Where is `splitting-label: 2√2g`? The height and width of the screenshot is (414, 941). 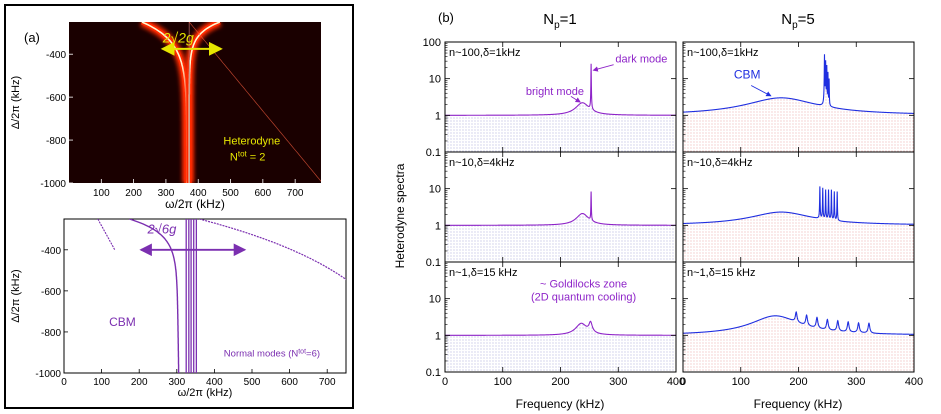 splitting-label: 2√2g is located at coordinates (178, 37).